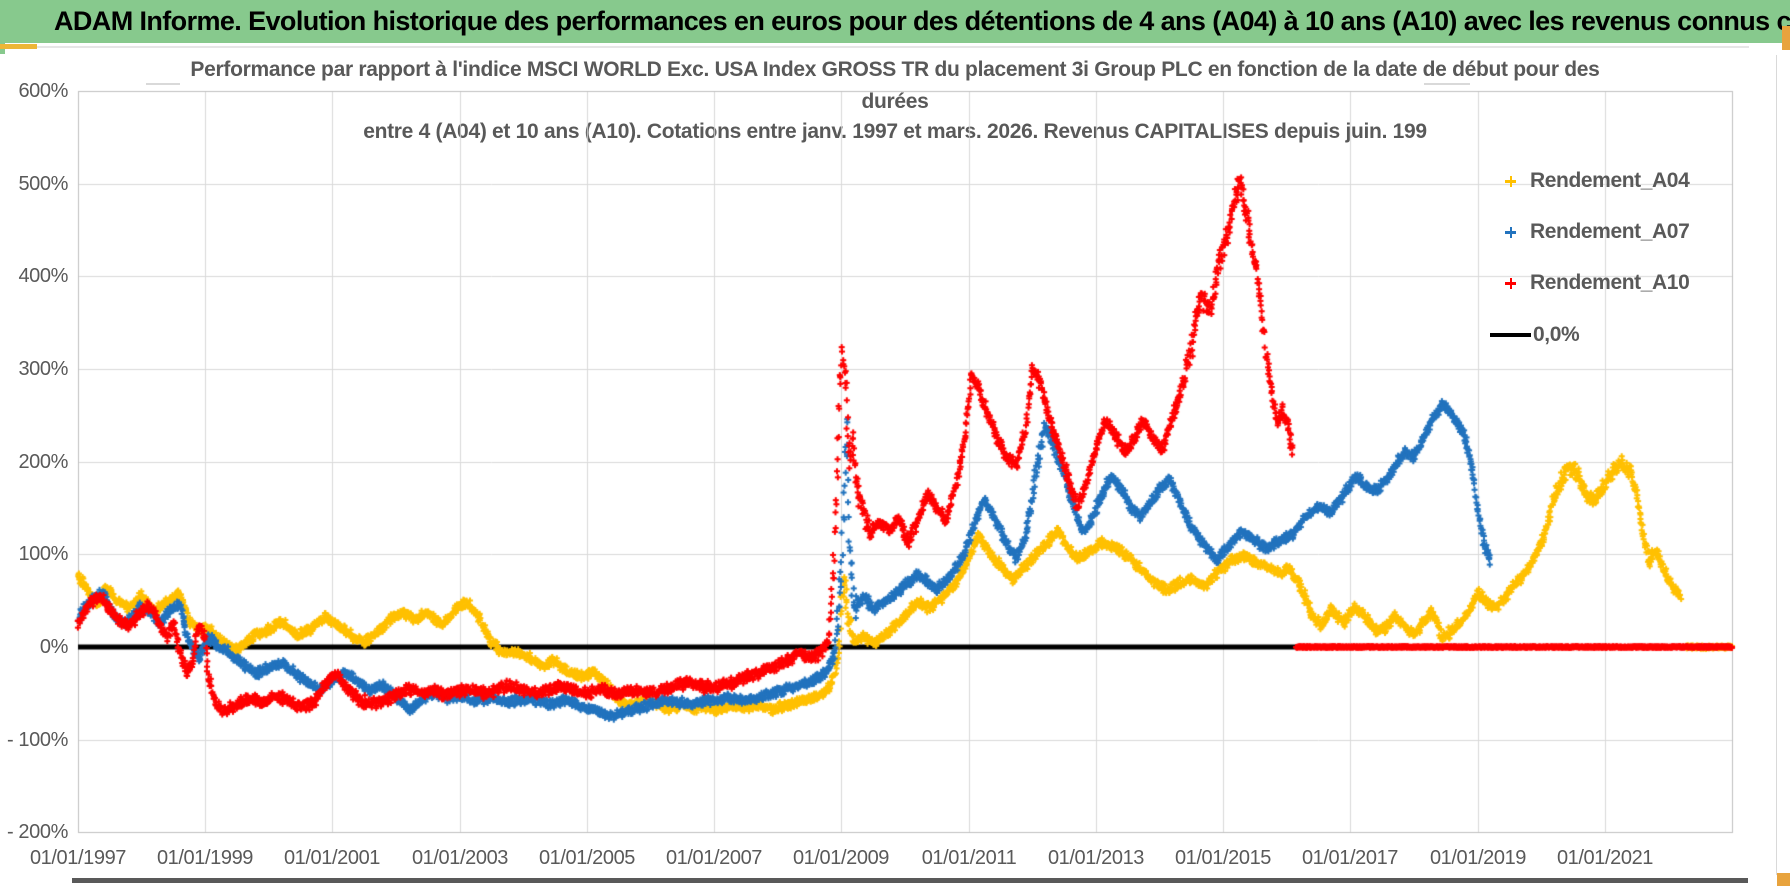  I want to click on x-axis-tick-label: 01/01/2021, so click(1605, 858).